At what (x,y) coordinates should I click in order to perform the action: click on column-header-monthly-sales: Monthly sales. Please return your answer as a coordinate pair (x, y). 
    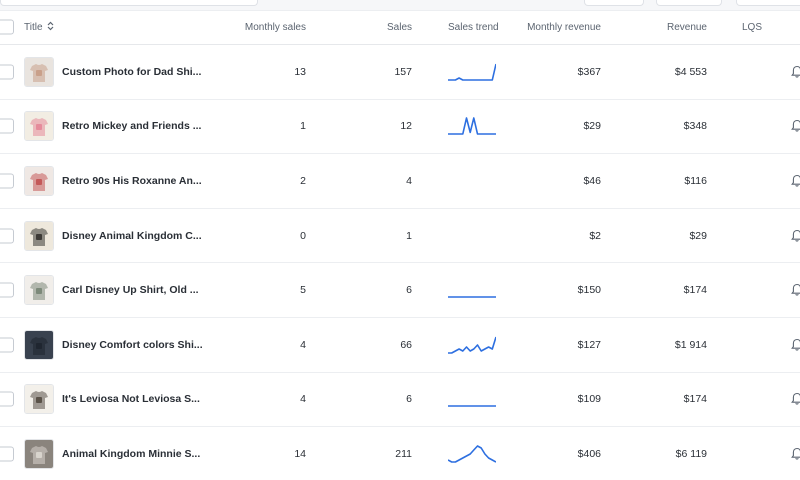
    Looking at the image, I should click on (263, 27).